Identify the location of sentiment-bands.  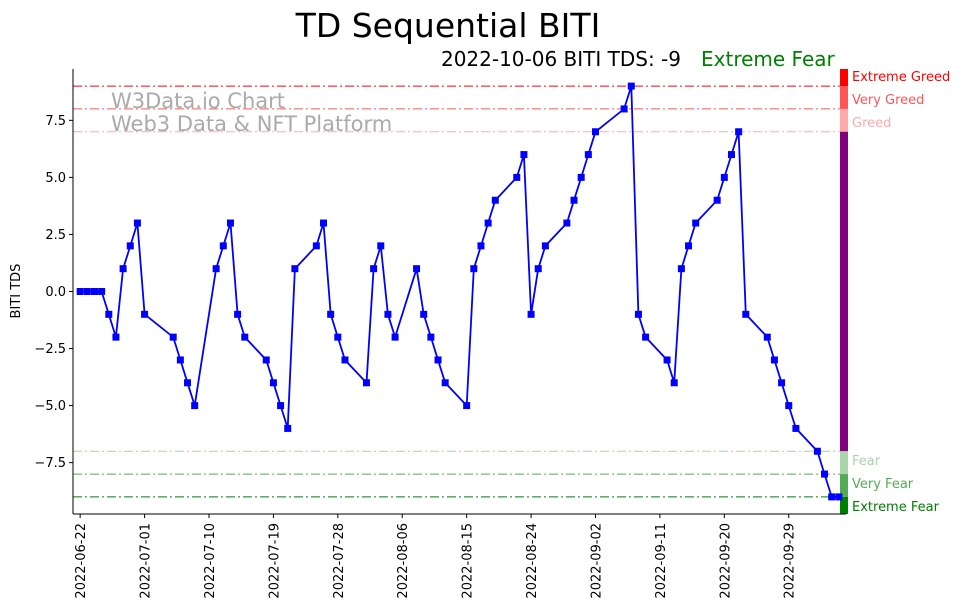
(844, 291).